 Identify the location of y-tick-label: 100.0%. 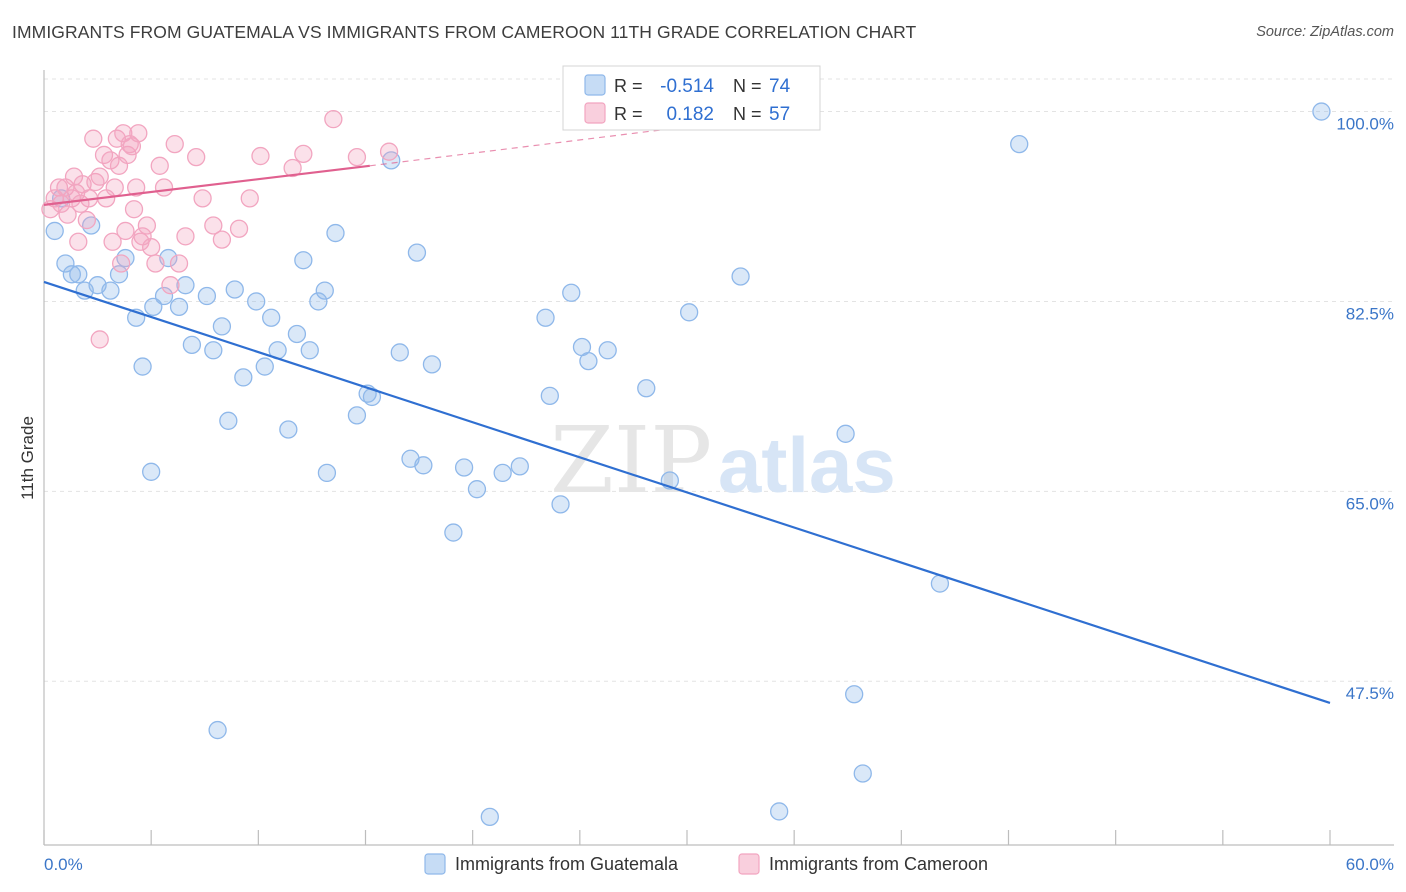
(1365, 124).